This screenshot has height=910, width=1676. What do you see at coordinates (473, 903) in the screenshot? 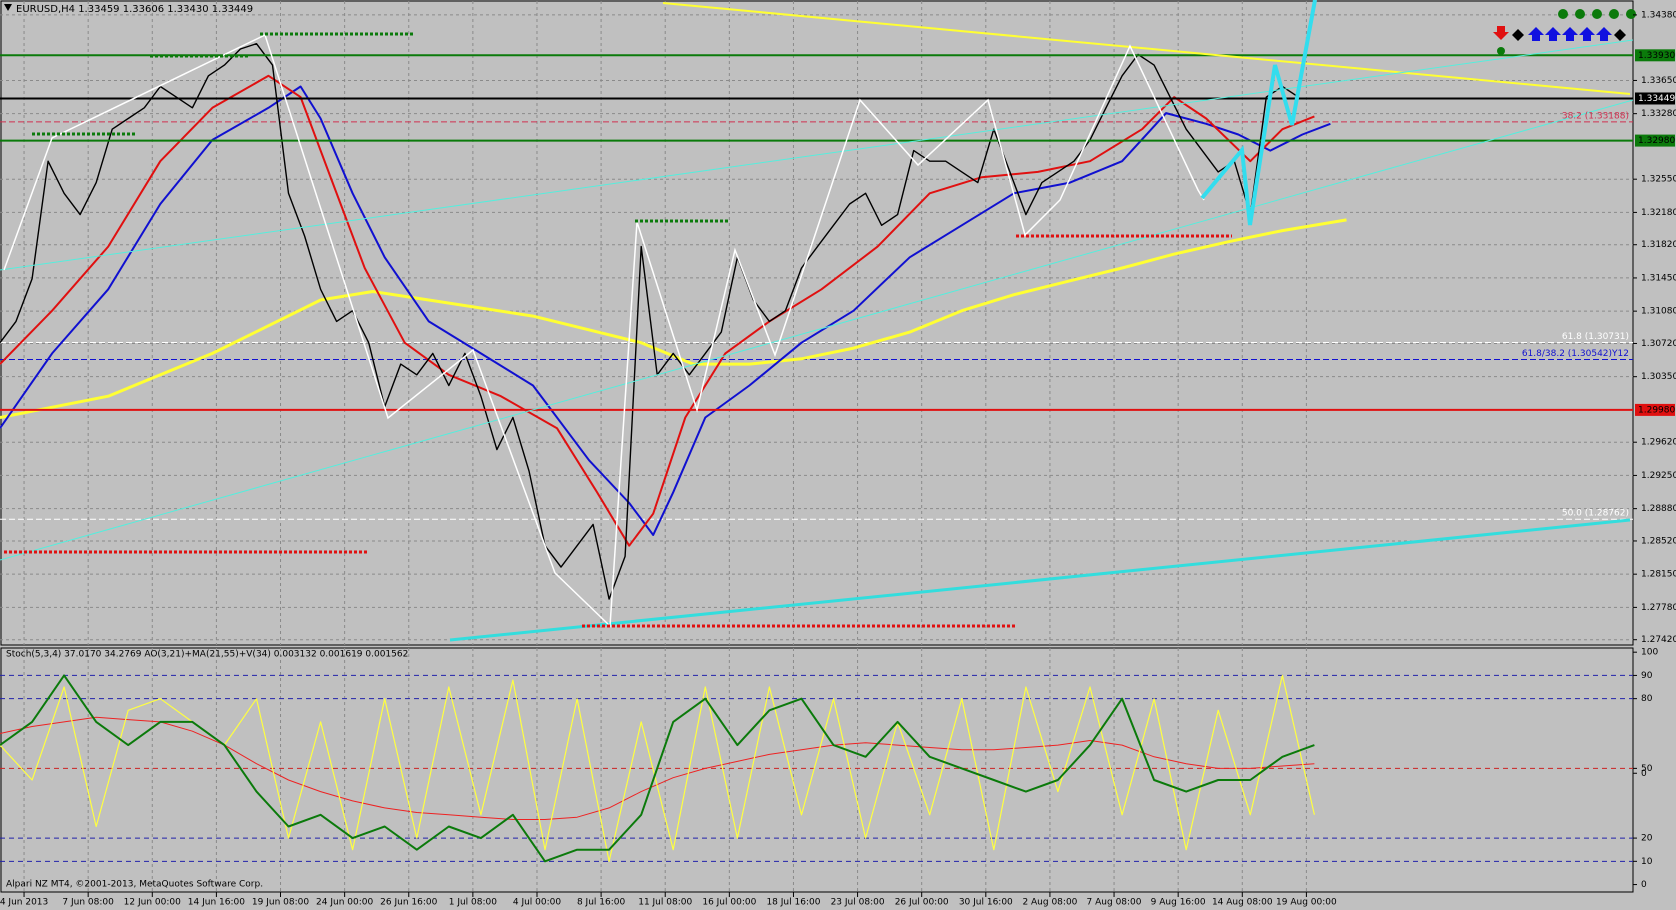
I see `x-tick-label: 1 Jul 08:00` at bounding box center [473, 903].